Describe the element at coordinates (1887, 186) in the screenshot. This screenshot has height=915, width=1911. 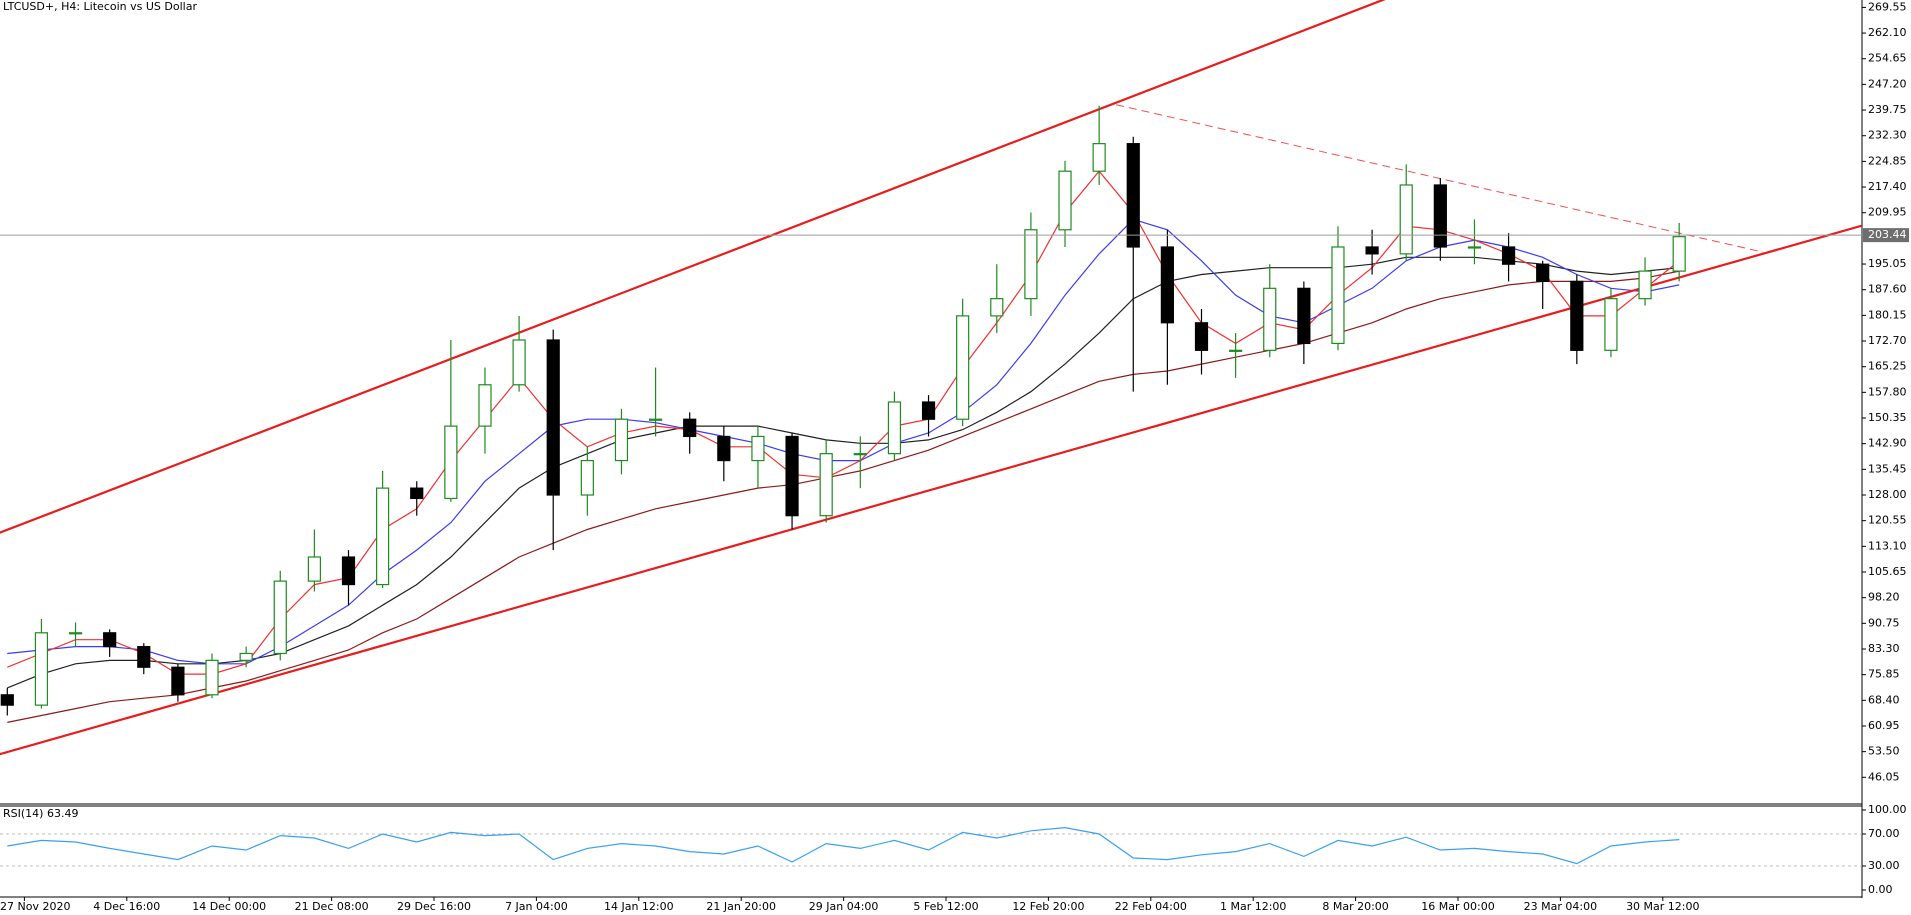
I see `y-tick-label: 217.40` at that location.